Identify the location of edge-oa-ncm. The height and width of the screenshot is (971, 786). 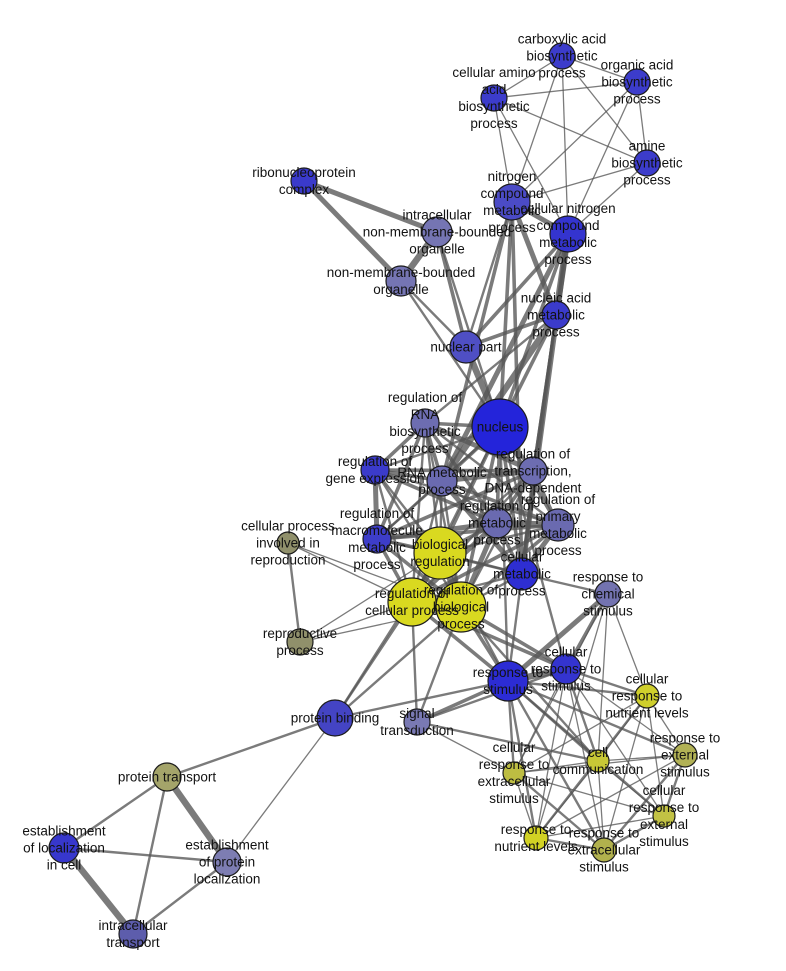
(574, 142).